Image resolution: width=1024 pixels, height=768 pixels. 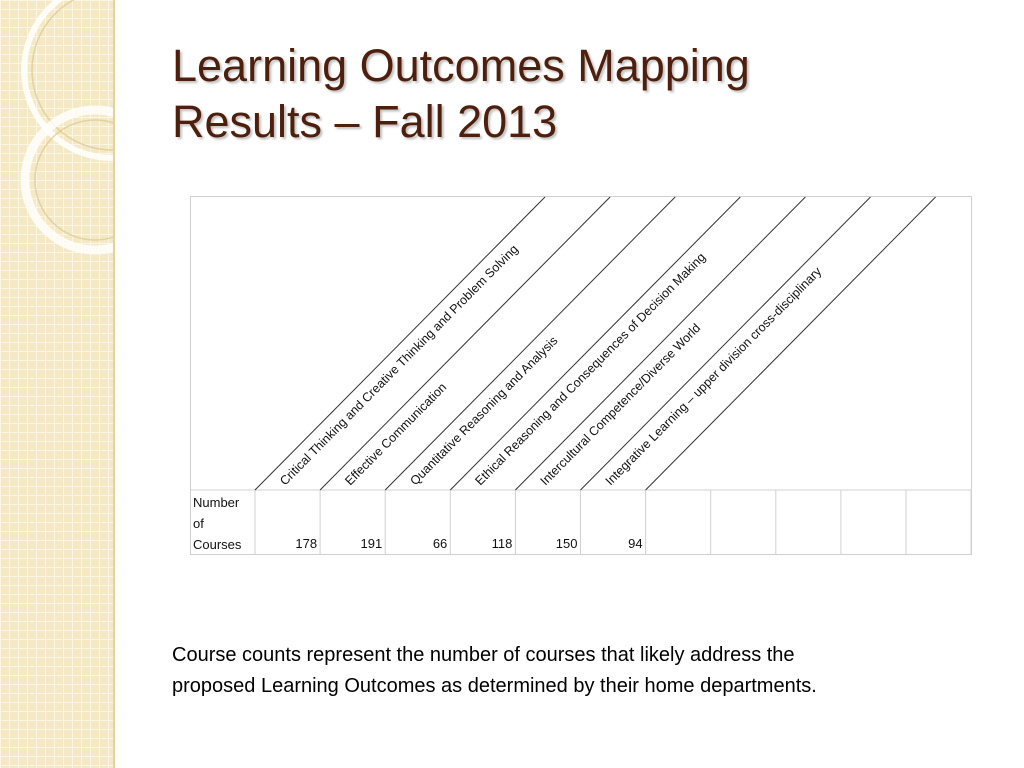 What do you see at coordinates (365, 121) in the screenshot?
I see `title-line-2: Results – Fall 2013` at bounding box center [365, 121].